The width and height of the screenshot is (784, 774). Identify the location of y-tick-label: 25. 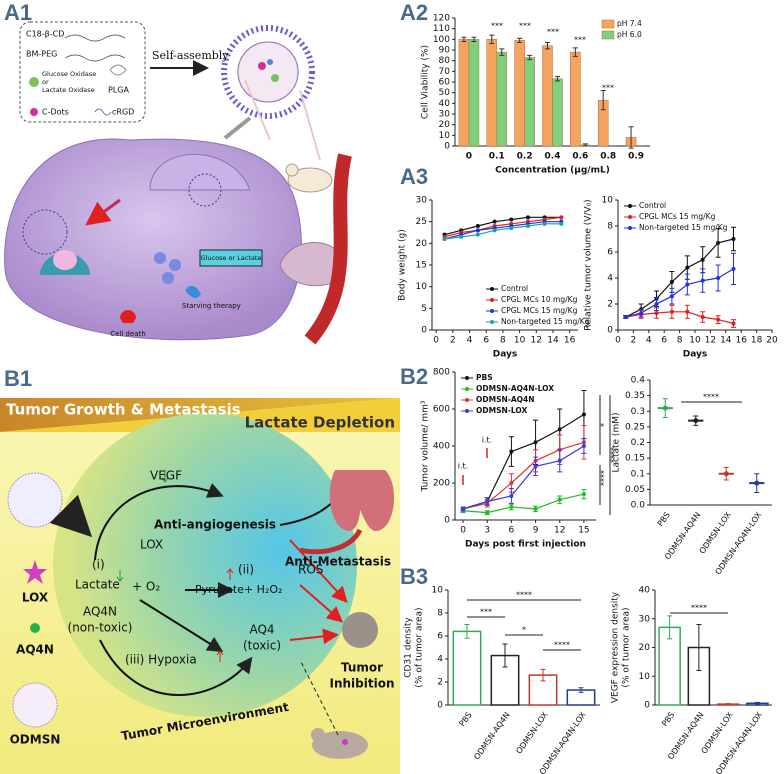
(421, 222).